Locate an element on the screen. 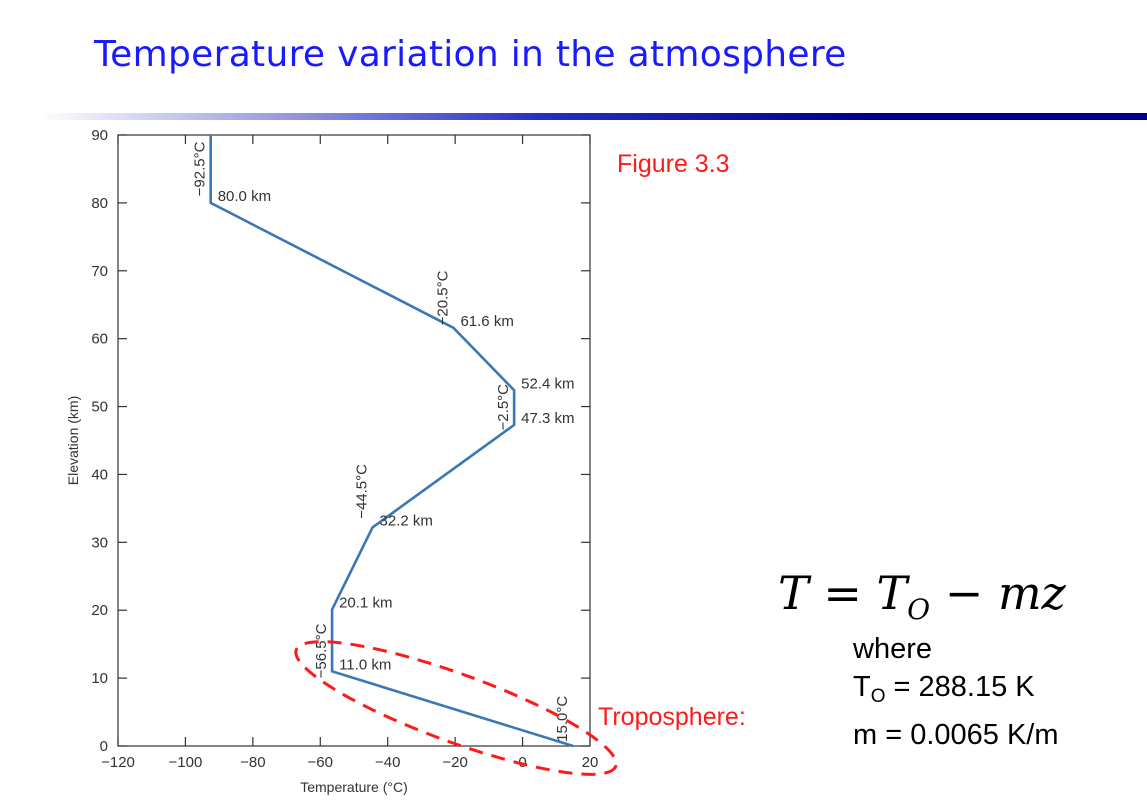 This screenshot has width=1147, height=810. formula-lhs: T is located at coordinates (793, 593).